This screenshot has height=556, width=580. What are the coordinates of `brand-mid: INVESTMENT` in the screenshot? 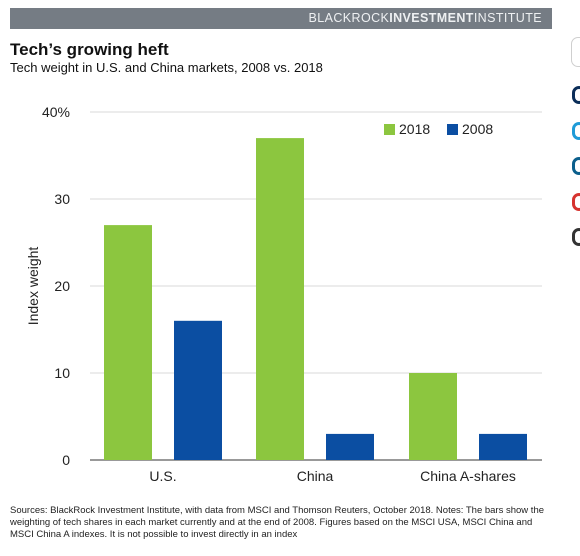 It's located at (431, 18).